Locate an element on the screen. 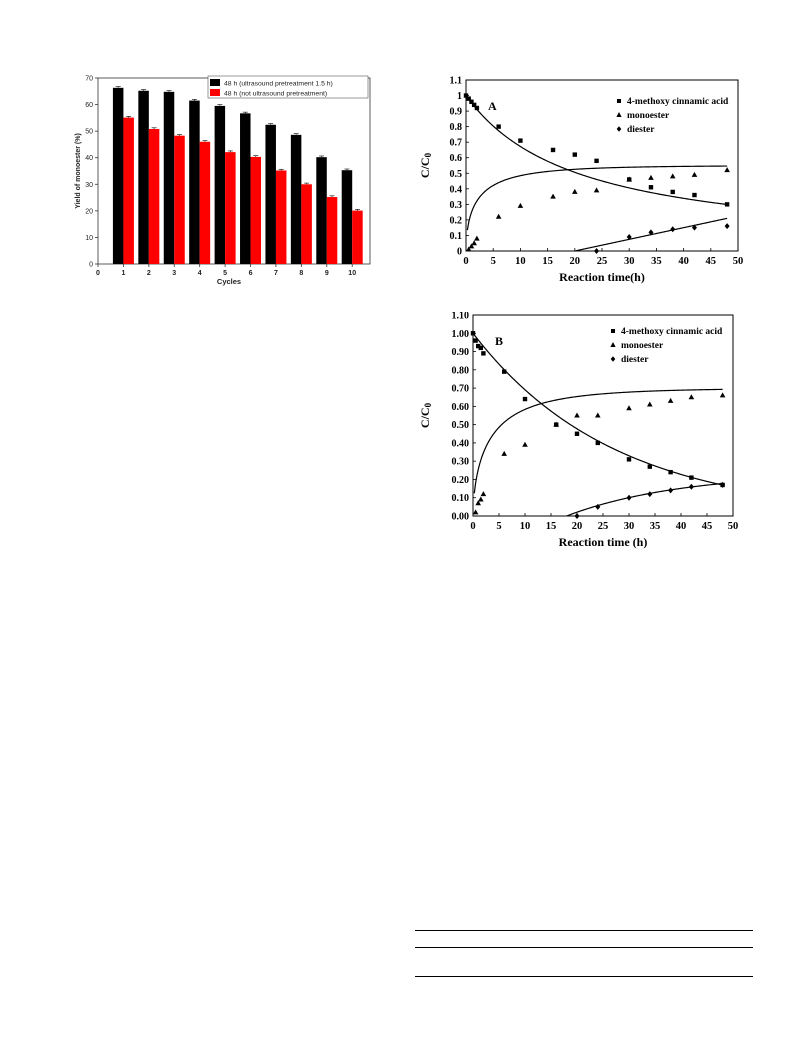 This screenshot has width=793, height=1057. x-tick-label: 20 is located at coordinates (577, 526).